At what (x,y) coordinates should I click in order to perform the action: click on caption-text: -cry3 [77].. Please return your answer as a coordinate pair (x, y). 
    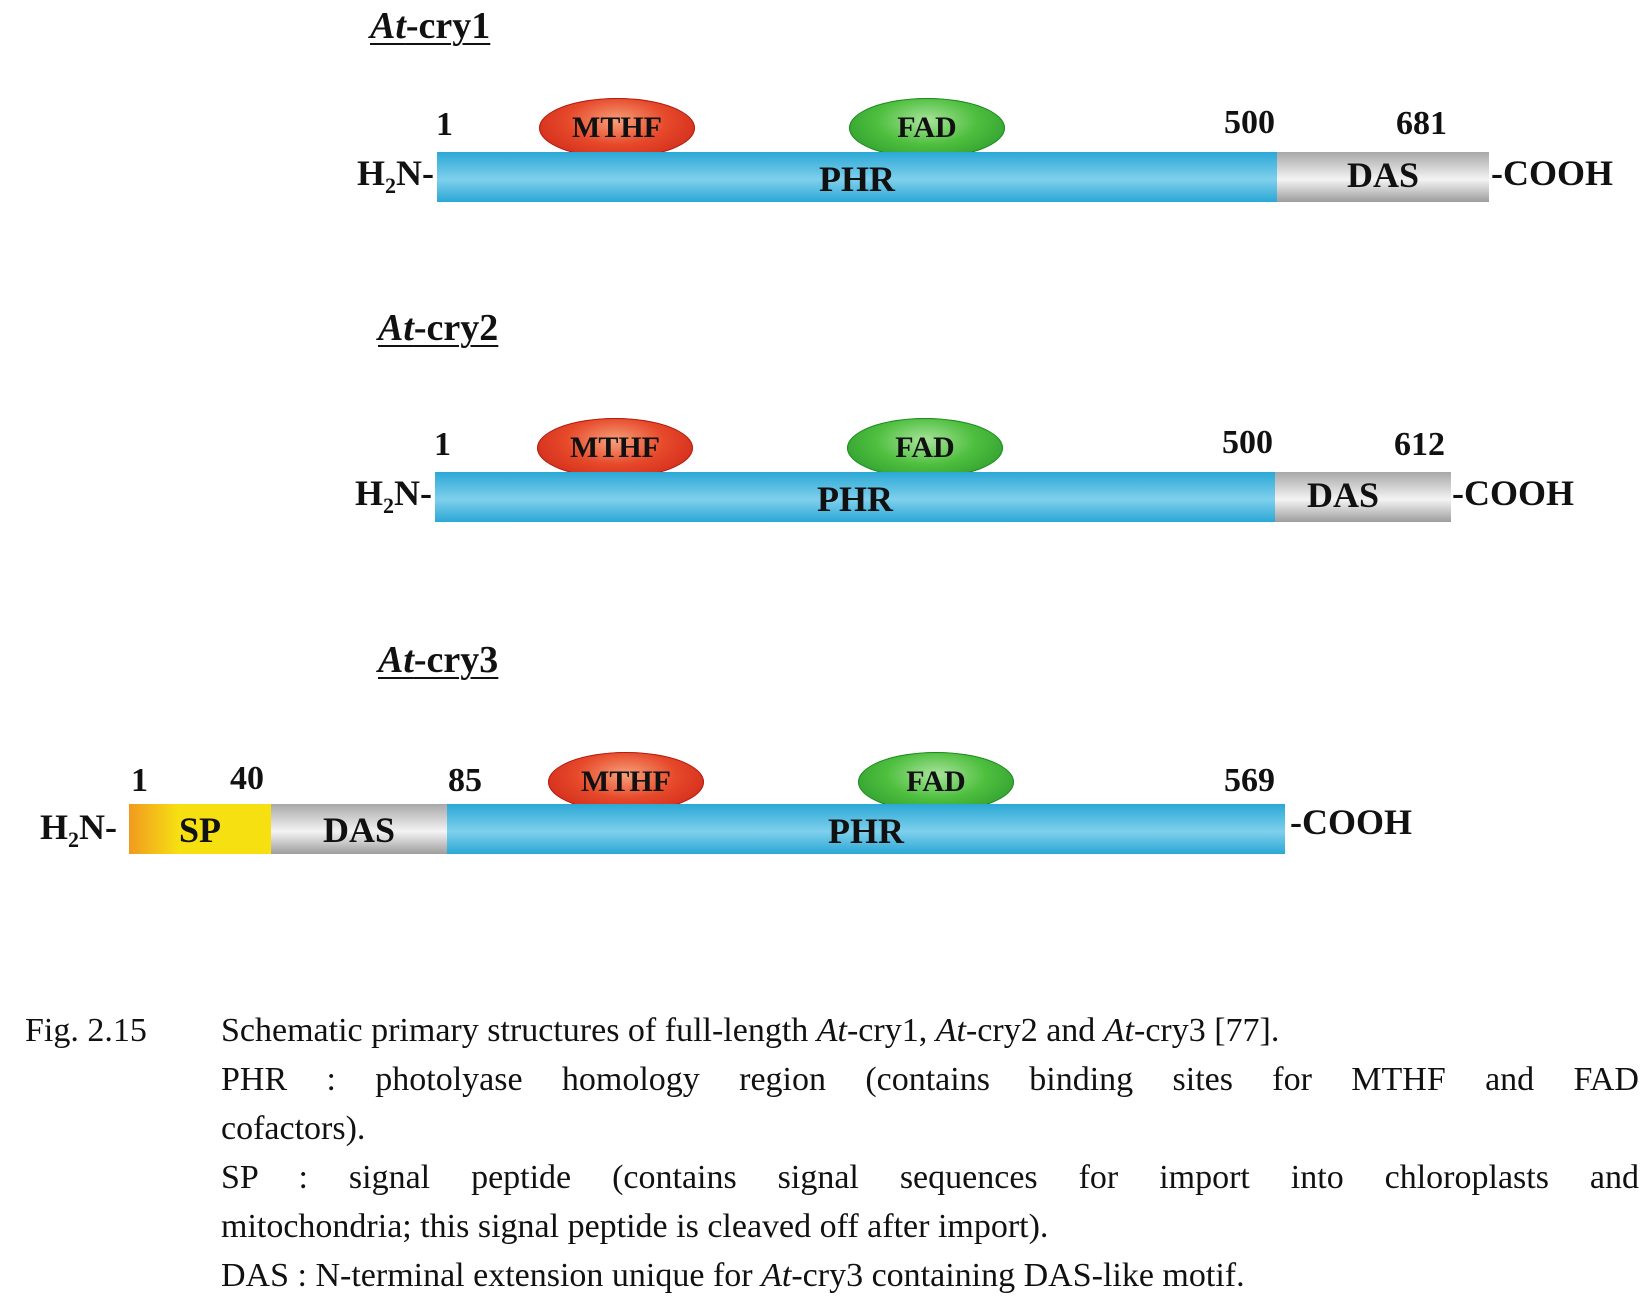
    Looking at the image, I should click on (1207, 1030).